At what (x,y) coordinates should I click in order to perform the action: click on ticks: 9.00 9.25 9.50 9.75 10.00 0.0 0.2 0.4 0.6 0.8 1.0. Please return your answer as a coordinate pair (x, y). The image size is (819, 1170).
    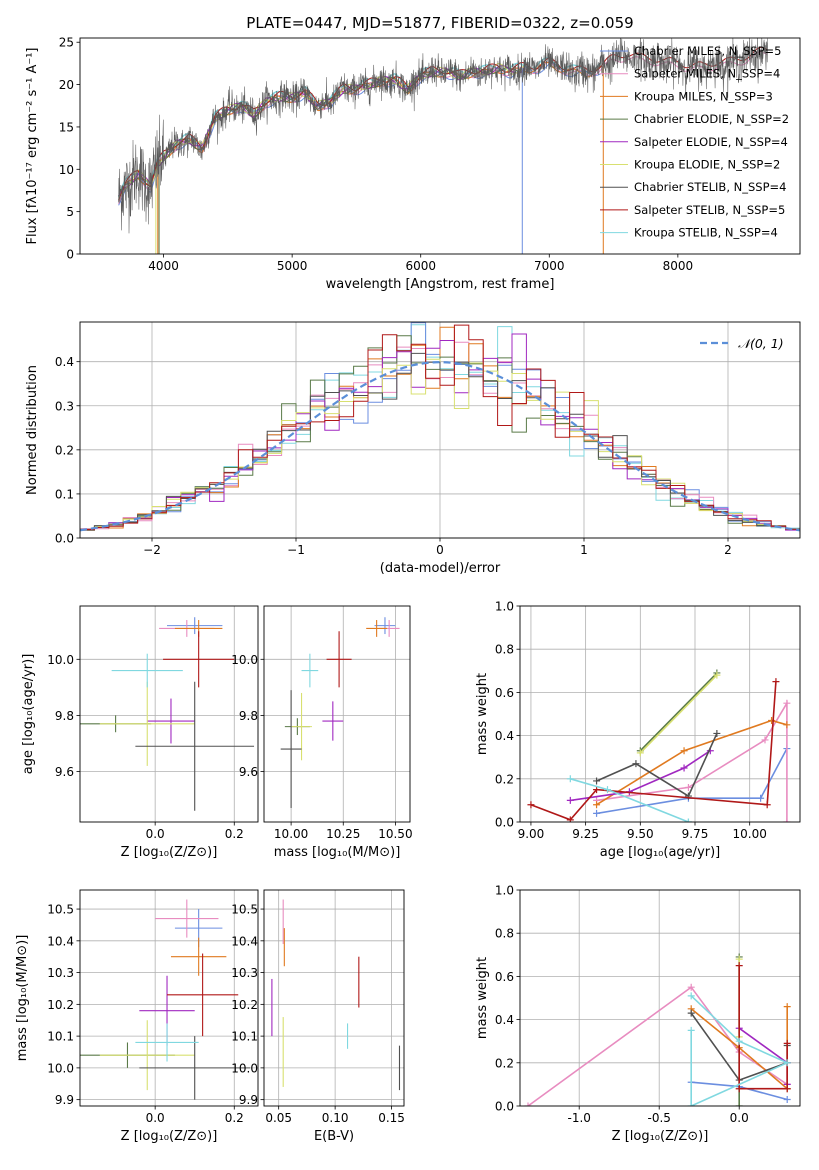
    Looking at the image, I should click on (631, 721).